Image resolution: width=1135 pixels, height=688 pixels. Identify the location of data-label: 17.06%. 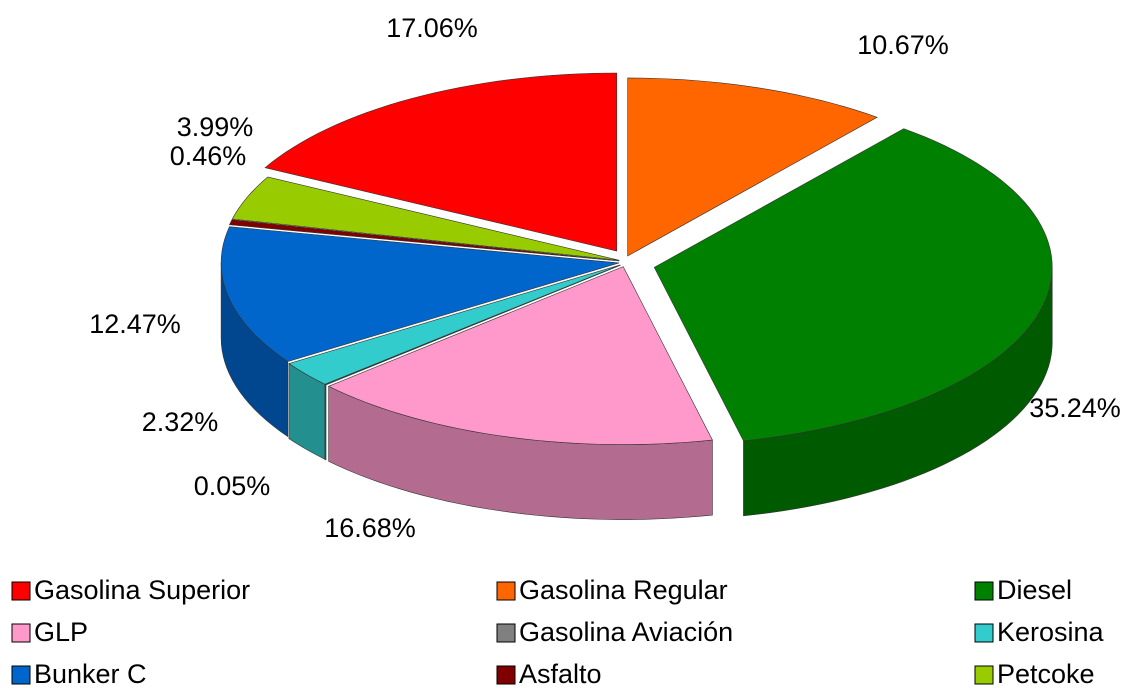
(432, 28).